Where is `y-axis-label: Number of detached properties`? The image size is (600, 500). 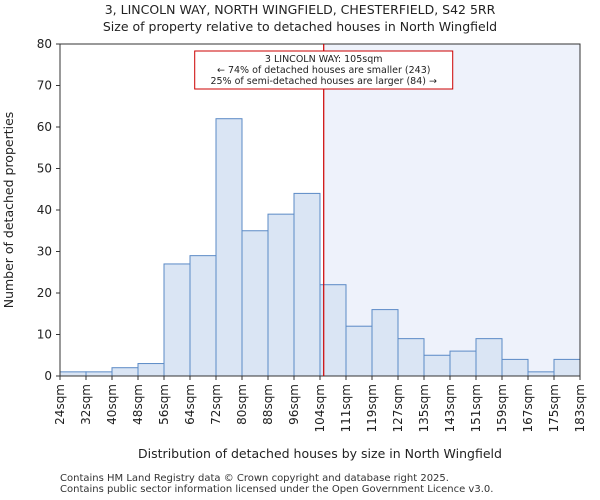 y-axis-label: Number of detached properties is located at coordinates (8, 210).